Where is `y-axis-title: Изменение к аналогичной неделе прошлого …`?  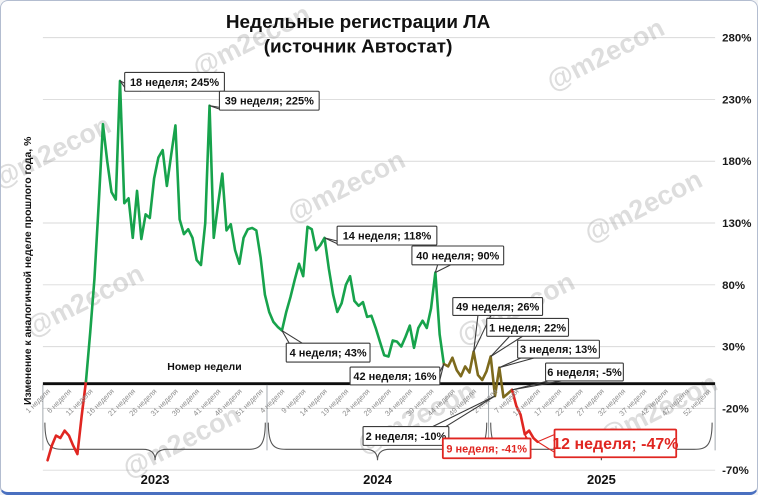 y-axis-title: Изменение к аналогичной неделе прошлого … is located at coordinates (28, 271).